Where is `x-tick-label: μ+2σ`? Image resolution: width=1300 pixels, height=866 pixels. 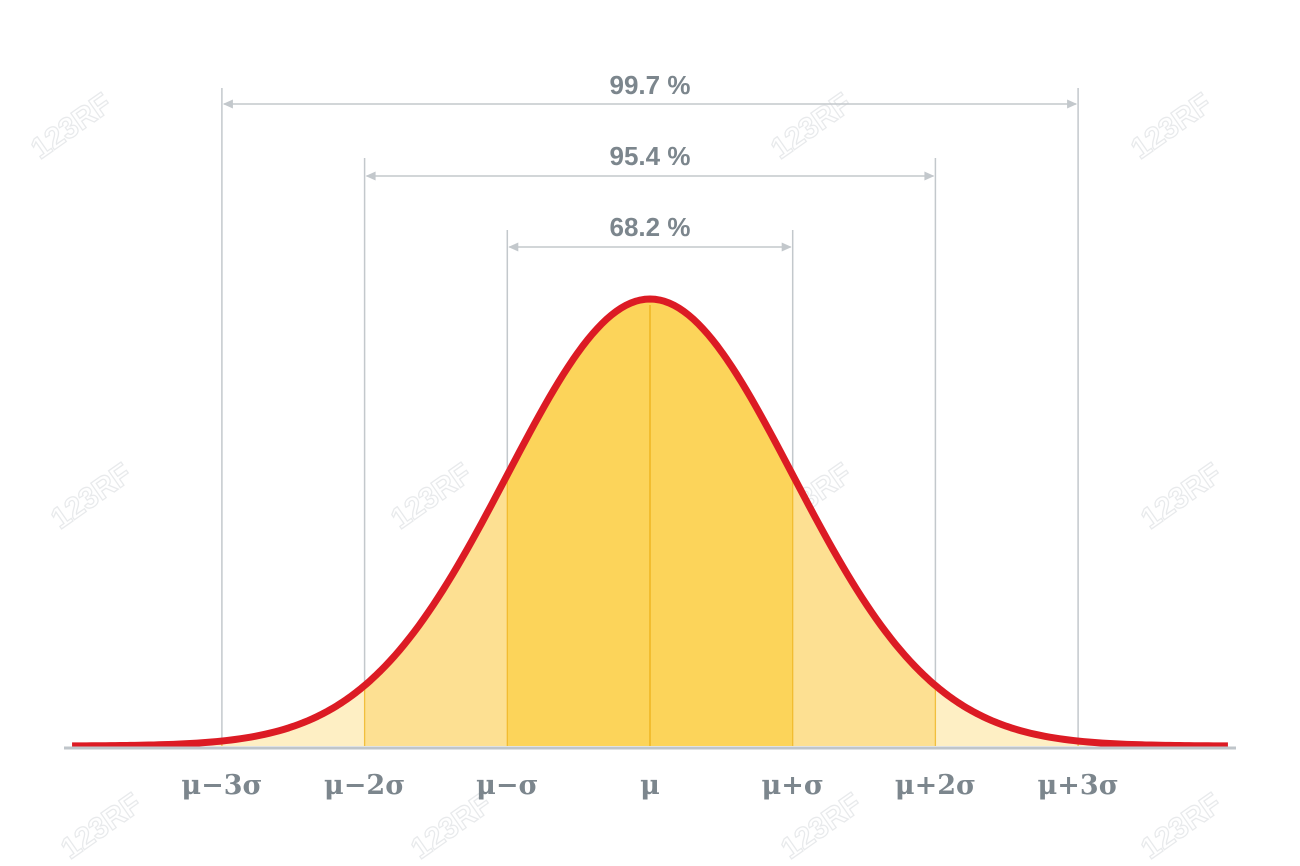
x-tick-label: μ+2σ is located at coordinates (935, 785).